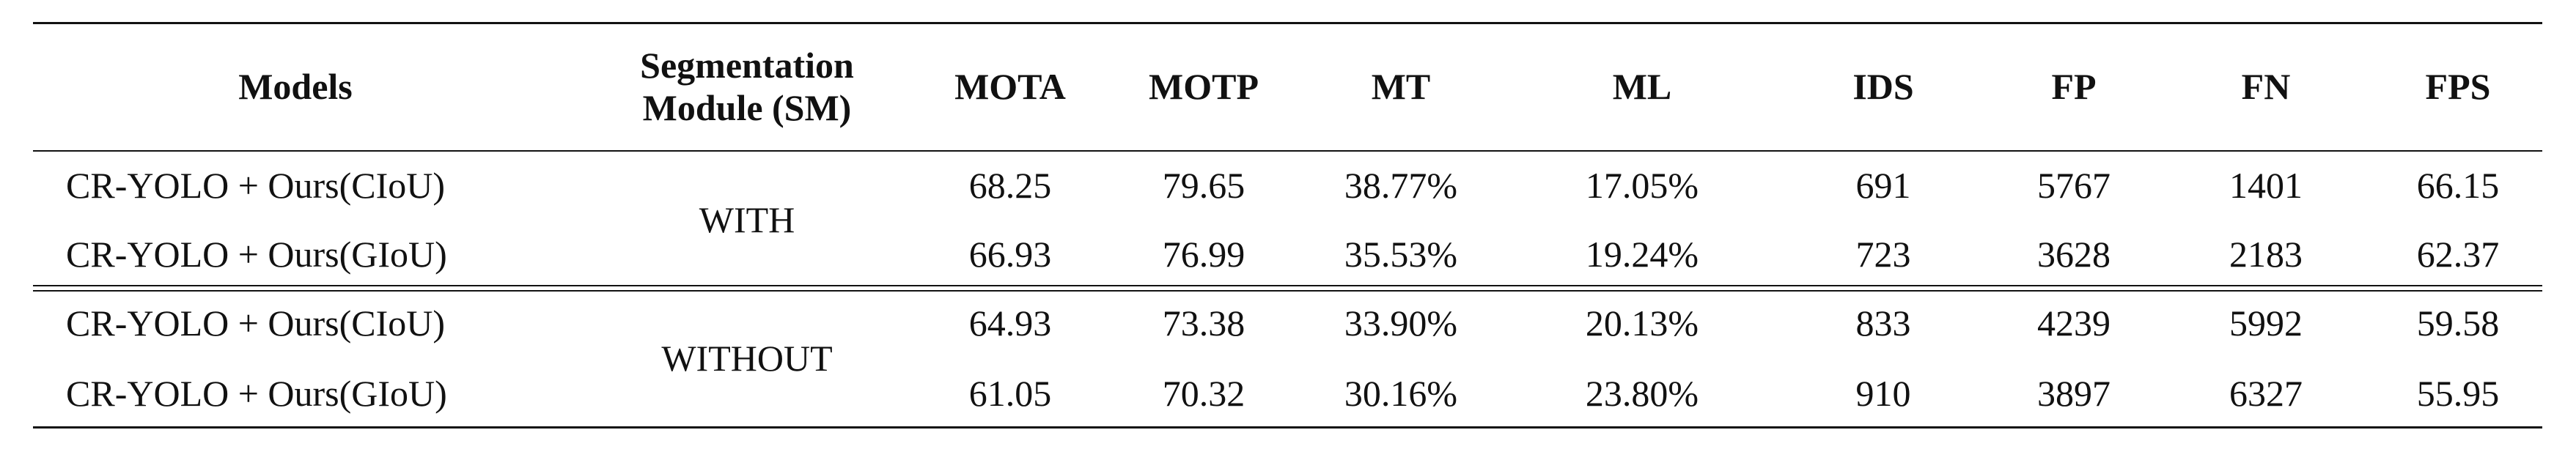 The height and width of the screenshot is (460, 2576). I want to click on value-cell: 62.37, so click(2458, 254).